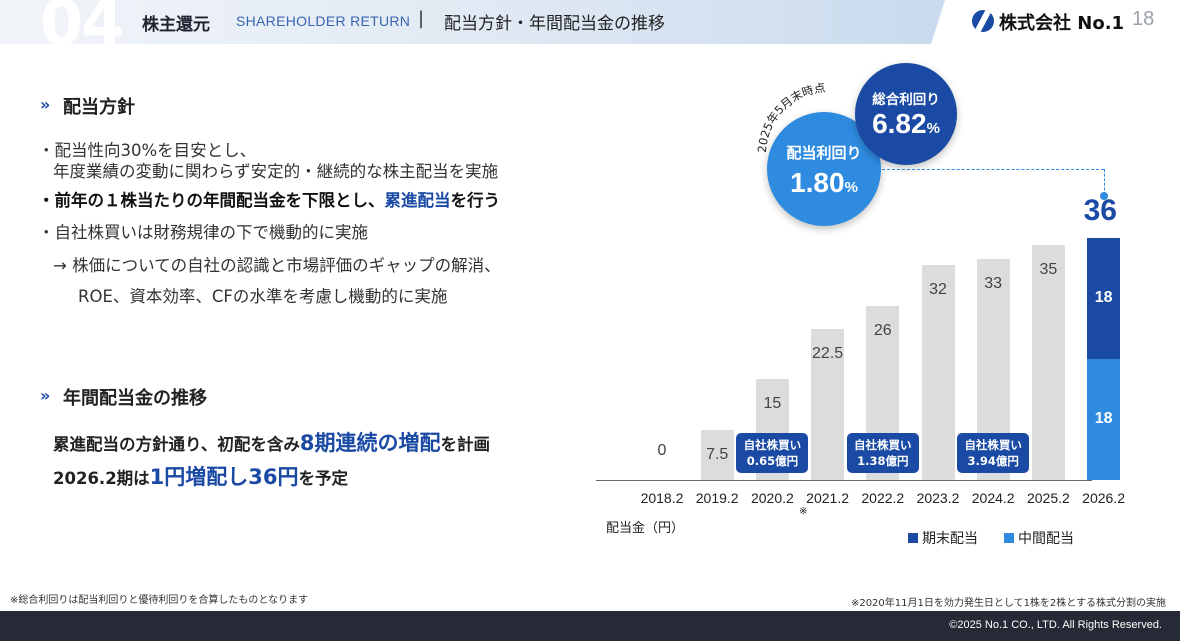 The height and width of the screenshot is (641, 1180). I want to click on header-band, so click(472, 22).